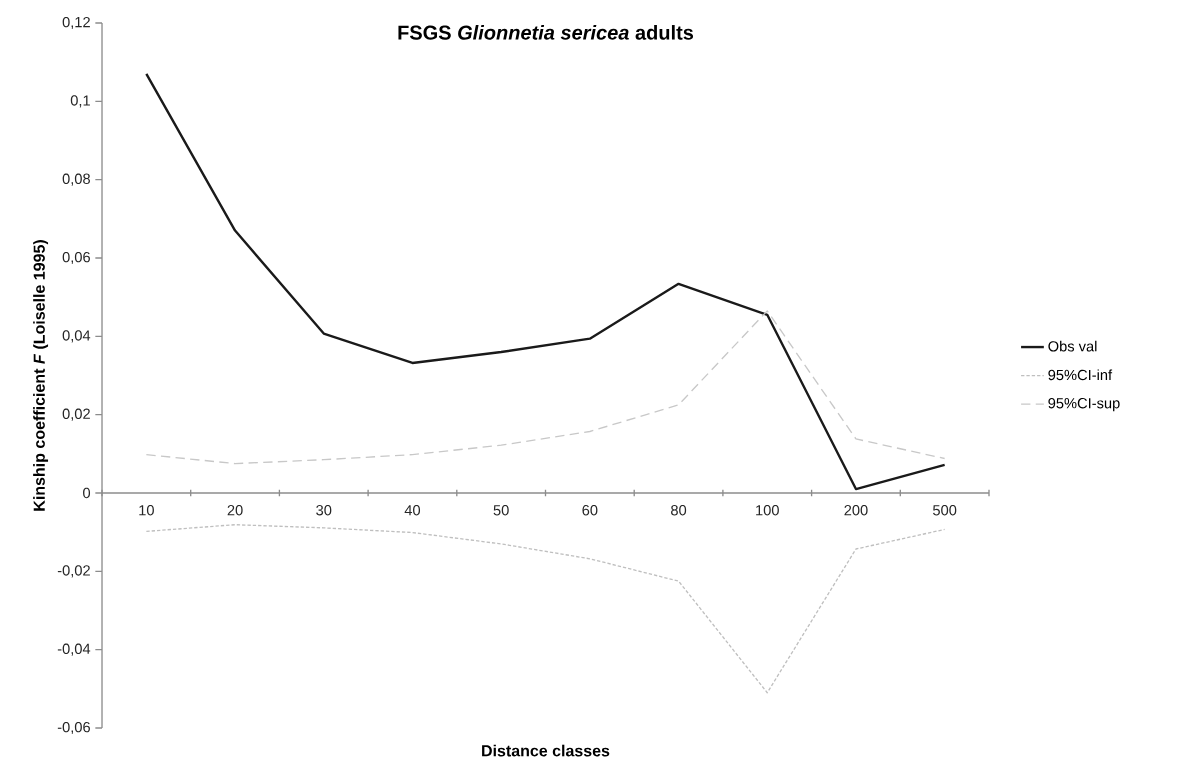  I want to click on y-tick-label: 0,12, so click(76, 23).